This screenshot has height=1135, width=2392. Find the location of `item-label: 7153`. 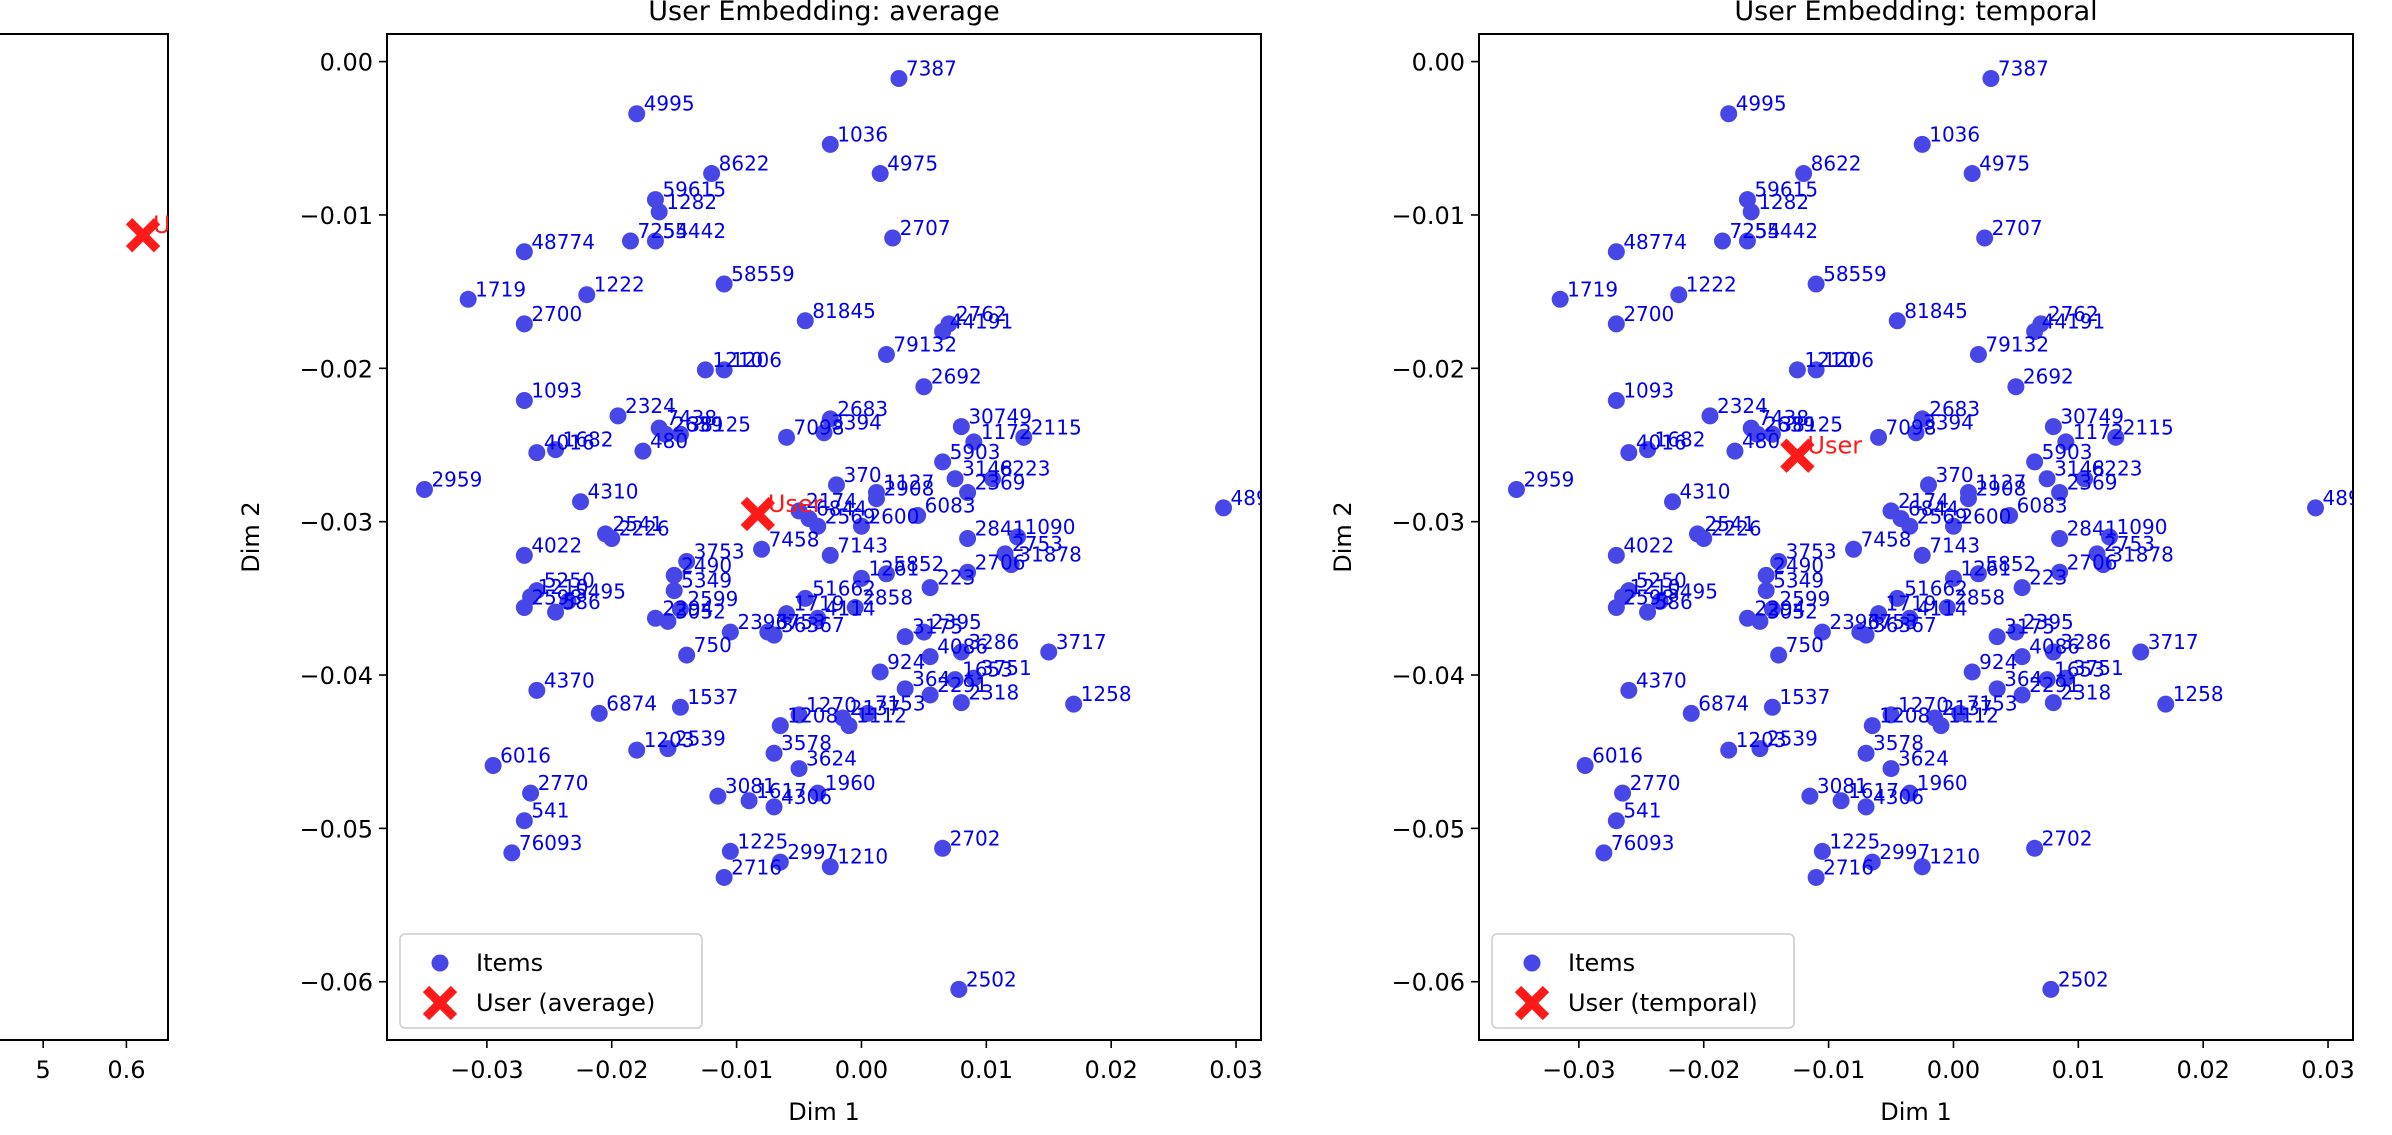

item-label: 7153 is located at coordinates (900, 703).